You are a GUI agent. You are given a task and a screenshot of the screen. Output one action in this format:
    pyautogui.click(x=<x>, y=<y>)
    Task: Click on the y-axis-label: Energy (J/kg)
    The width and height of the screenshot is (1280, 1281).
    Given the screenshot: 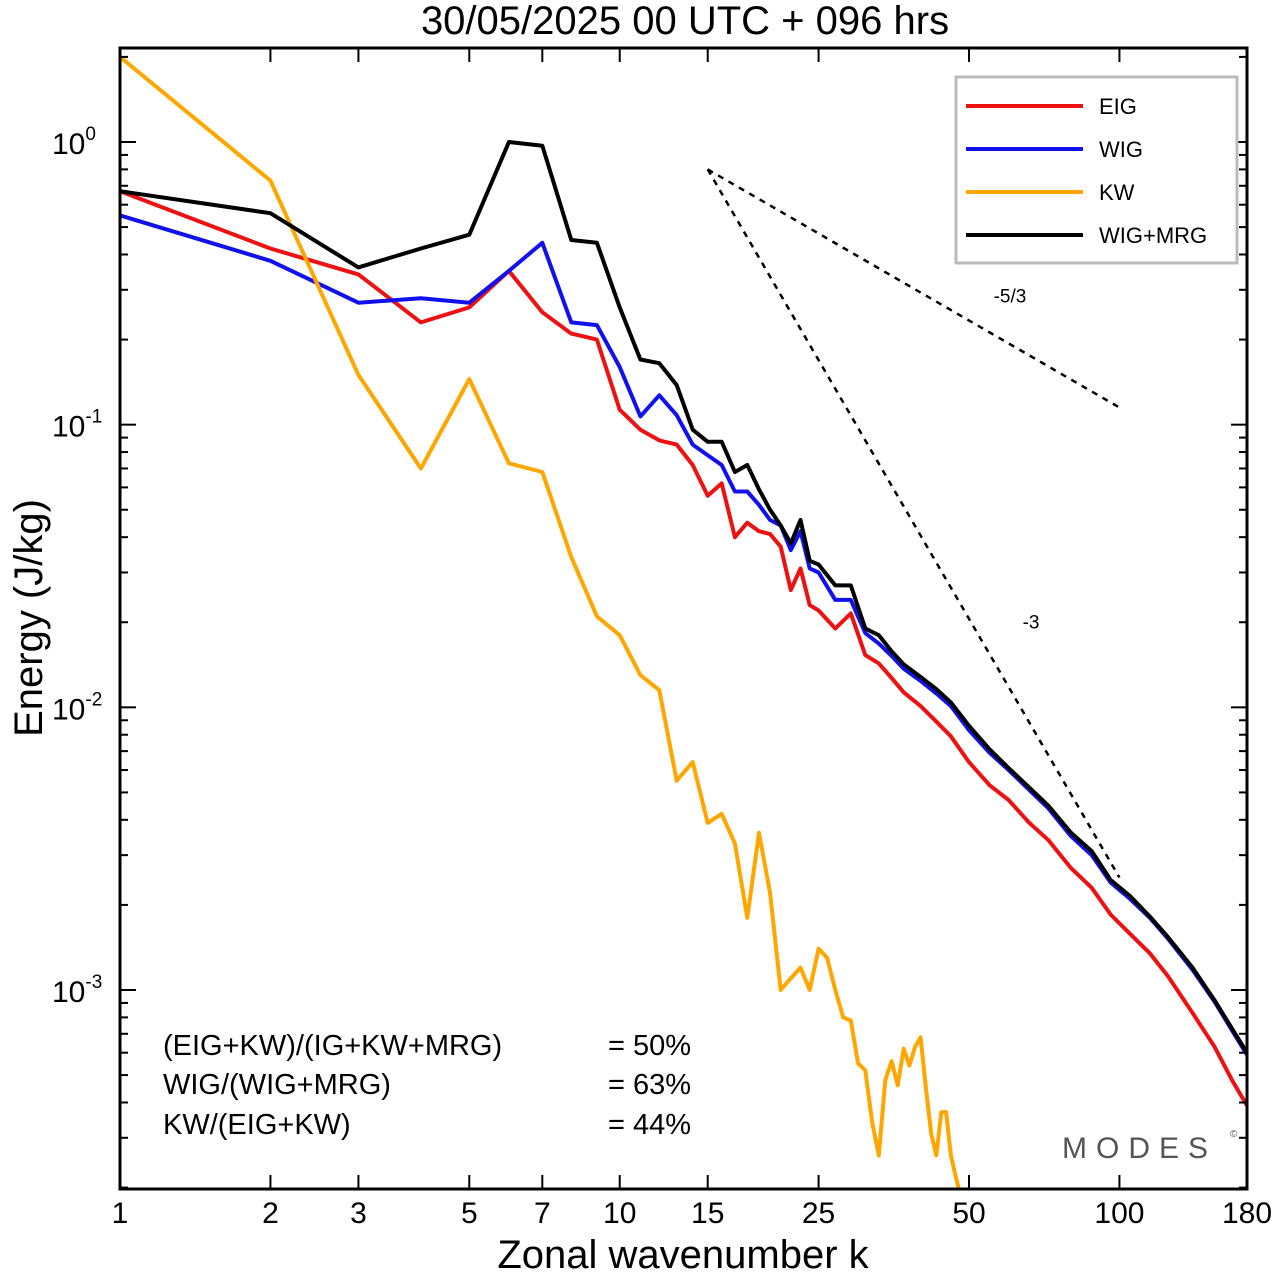 What is the action you would take?
    pyautogui.click(x=29, y=618)
    